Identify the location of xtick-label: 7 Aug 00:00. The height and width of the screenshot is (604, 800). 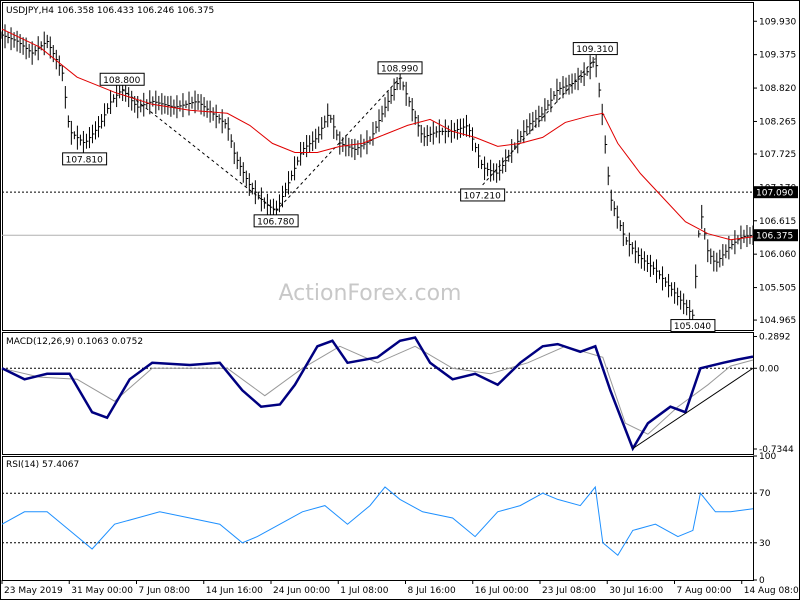
(703, 591).